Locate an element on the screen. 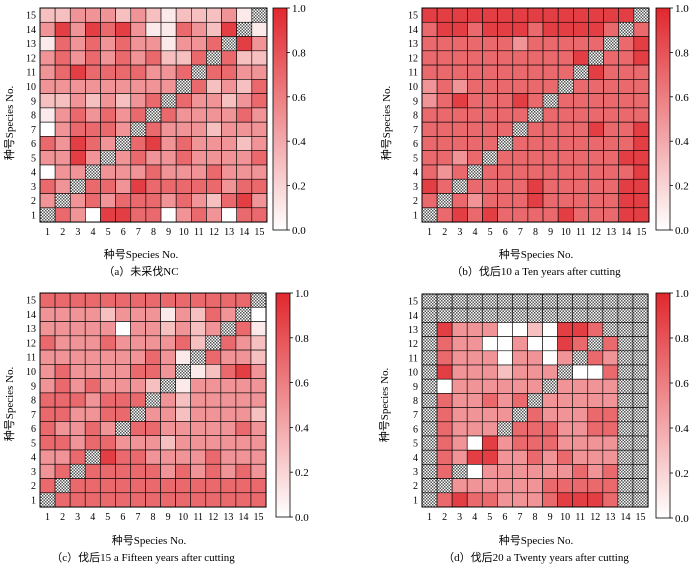  matrix-frame-d is located at coordinates (535, 400).